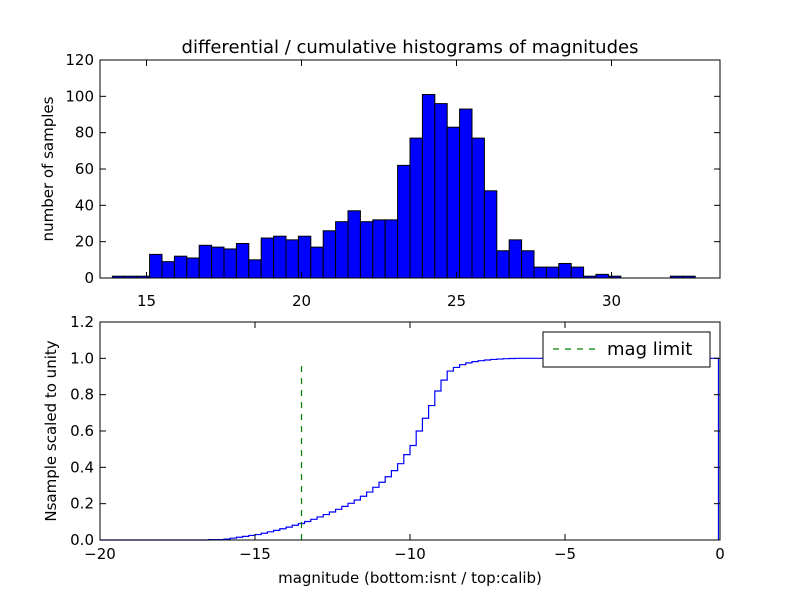  What do you see at coordinates (84, 205) in the screenshot?
I see `histogram-y-tick-label: 40` at bounding box center [84, 205].